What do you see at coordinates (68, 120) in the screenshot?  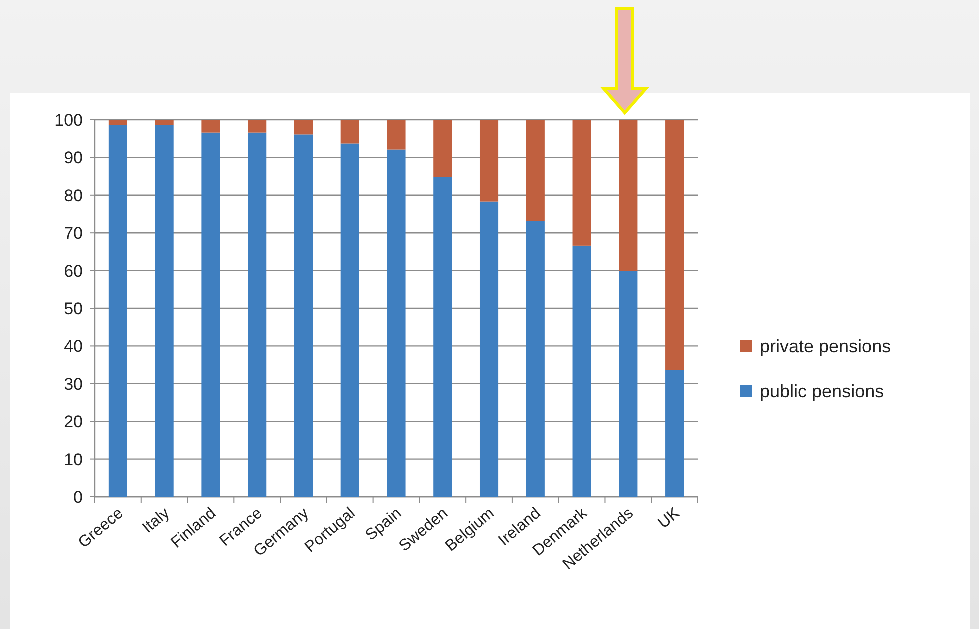 I see `y-tick-label: 100` at bounding box center [68, 120].